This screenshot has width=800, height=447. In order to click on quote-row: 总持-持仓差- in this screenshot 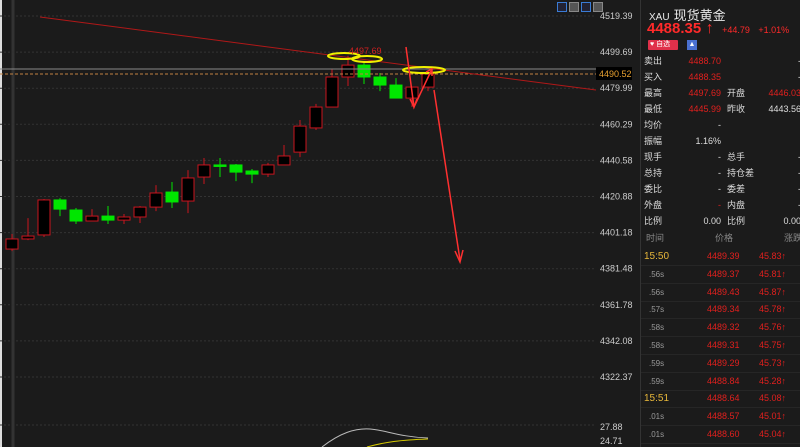, I will do `click(720, 173)`.